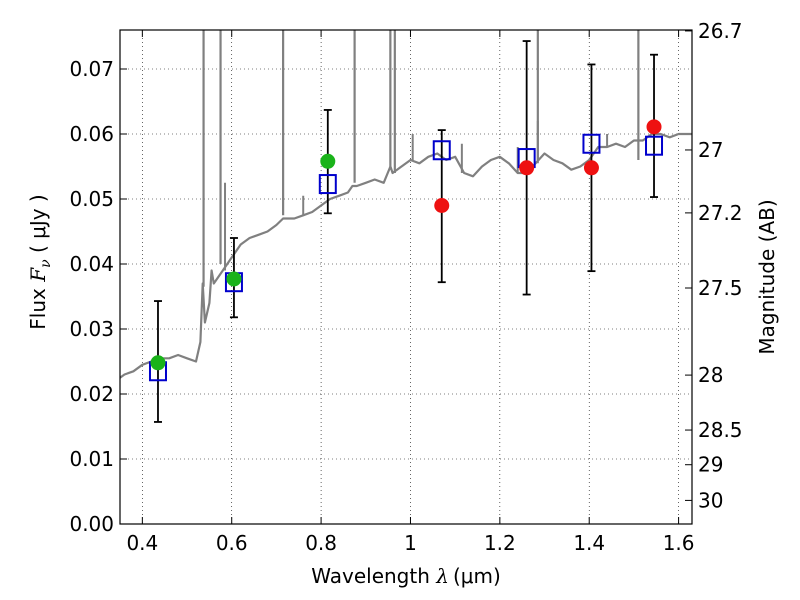 The image size is (800, 600). Describe the element at coordinates (38, 226) in the screenshot. I see `y-axis-title-unit: ( μJy )` at that location.